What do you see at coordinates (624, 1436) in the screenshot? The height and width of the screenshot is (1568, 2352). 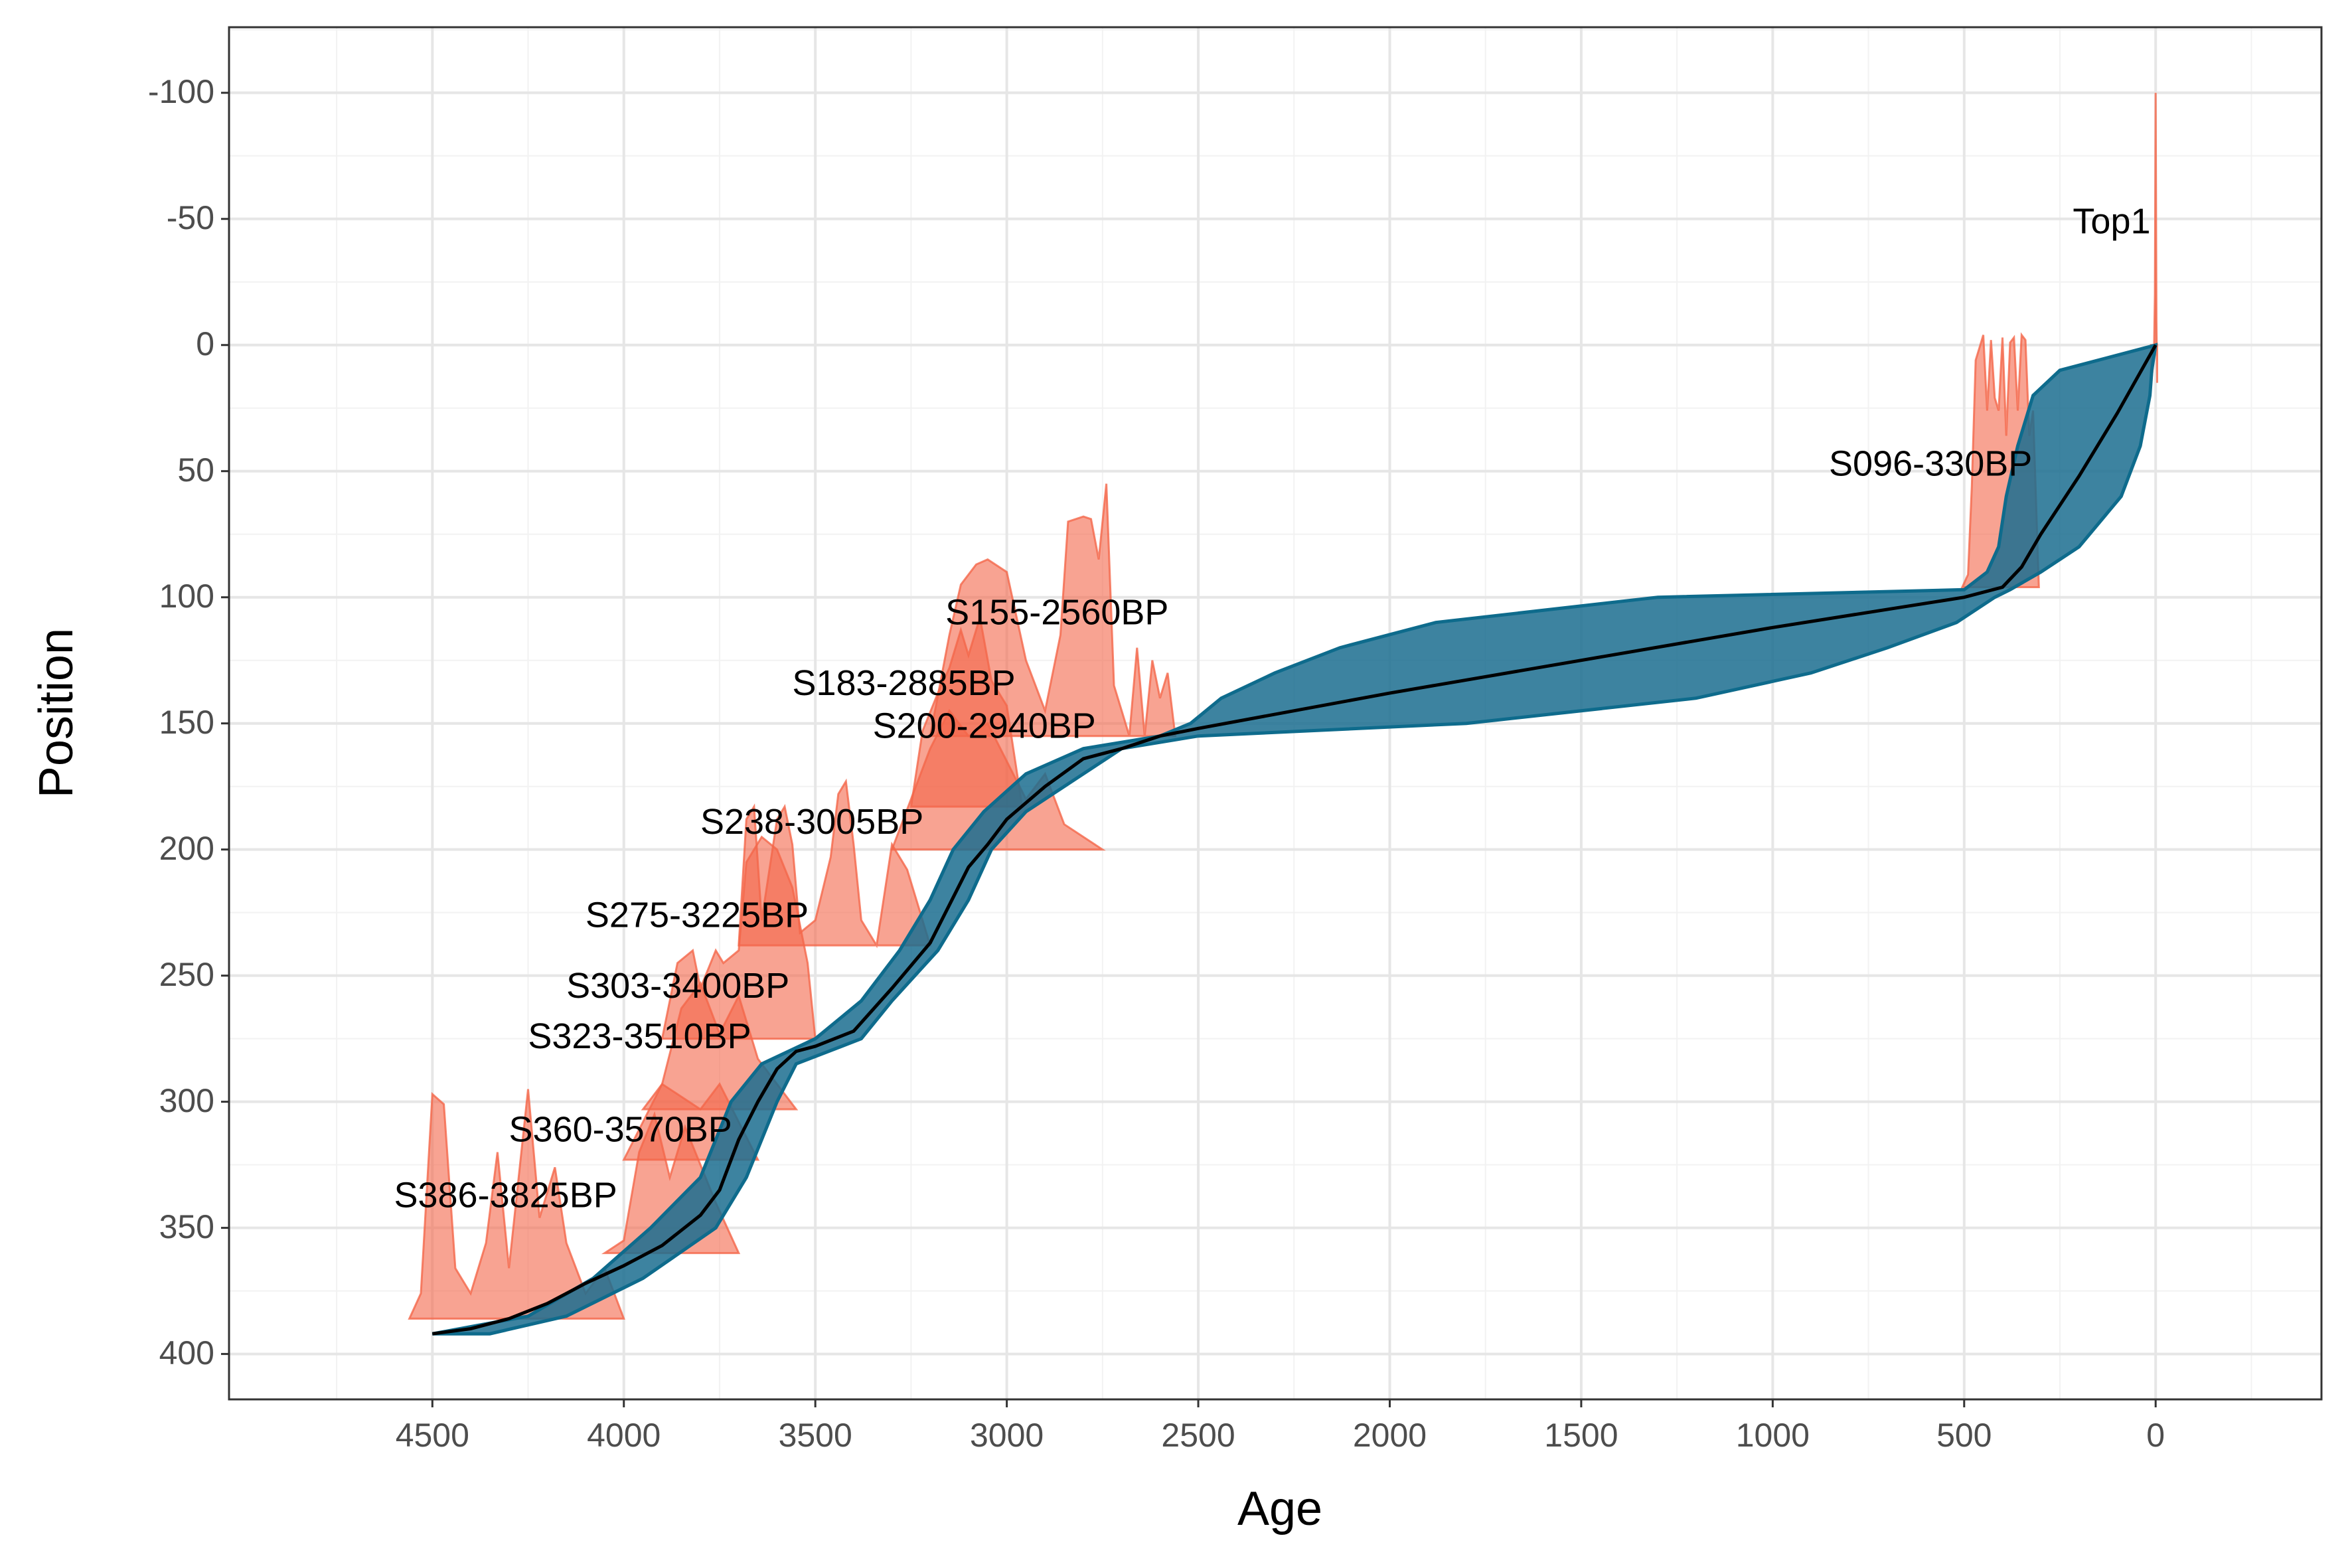 I see `x-tick-label: 4000` at bounding box center [624, 1436].